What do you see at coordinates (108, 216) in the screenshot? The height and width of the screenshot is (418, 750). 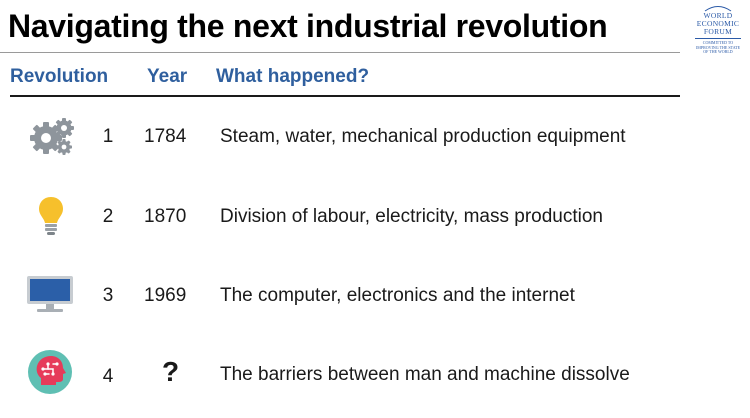 I see `revolution-number-2: 2` at bounding box center [108, 216].